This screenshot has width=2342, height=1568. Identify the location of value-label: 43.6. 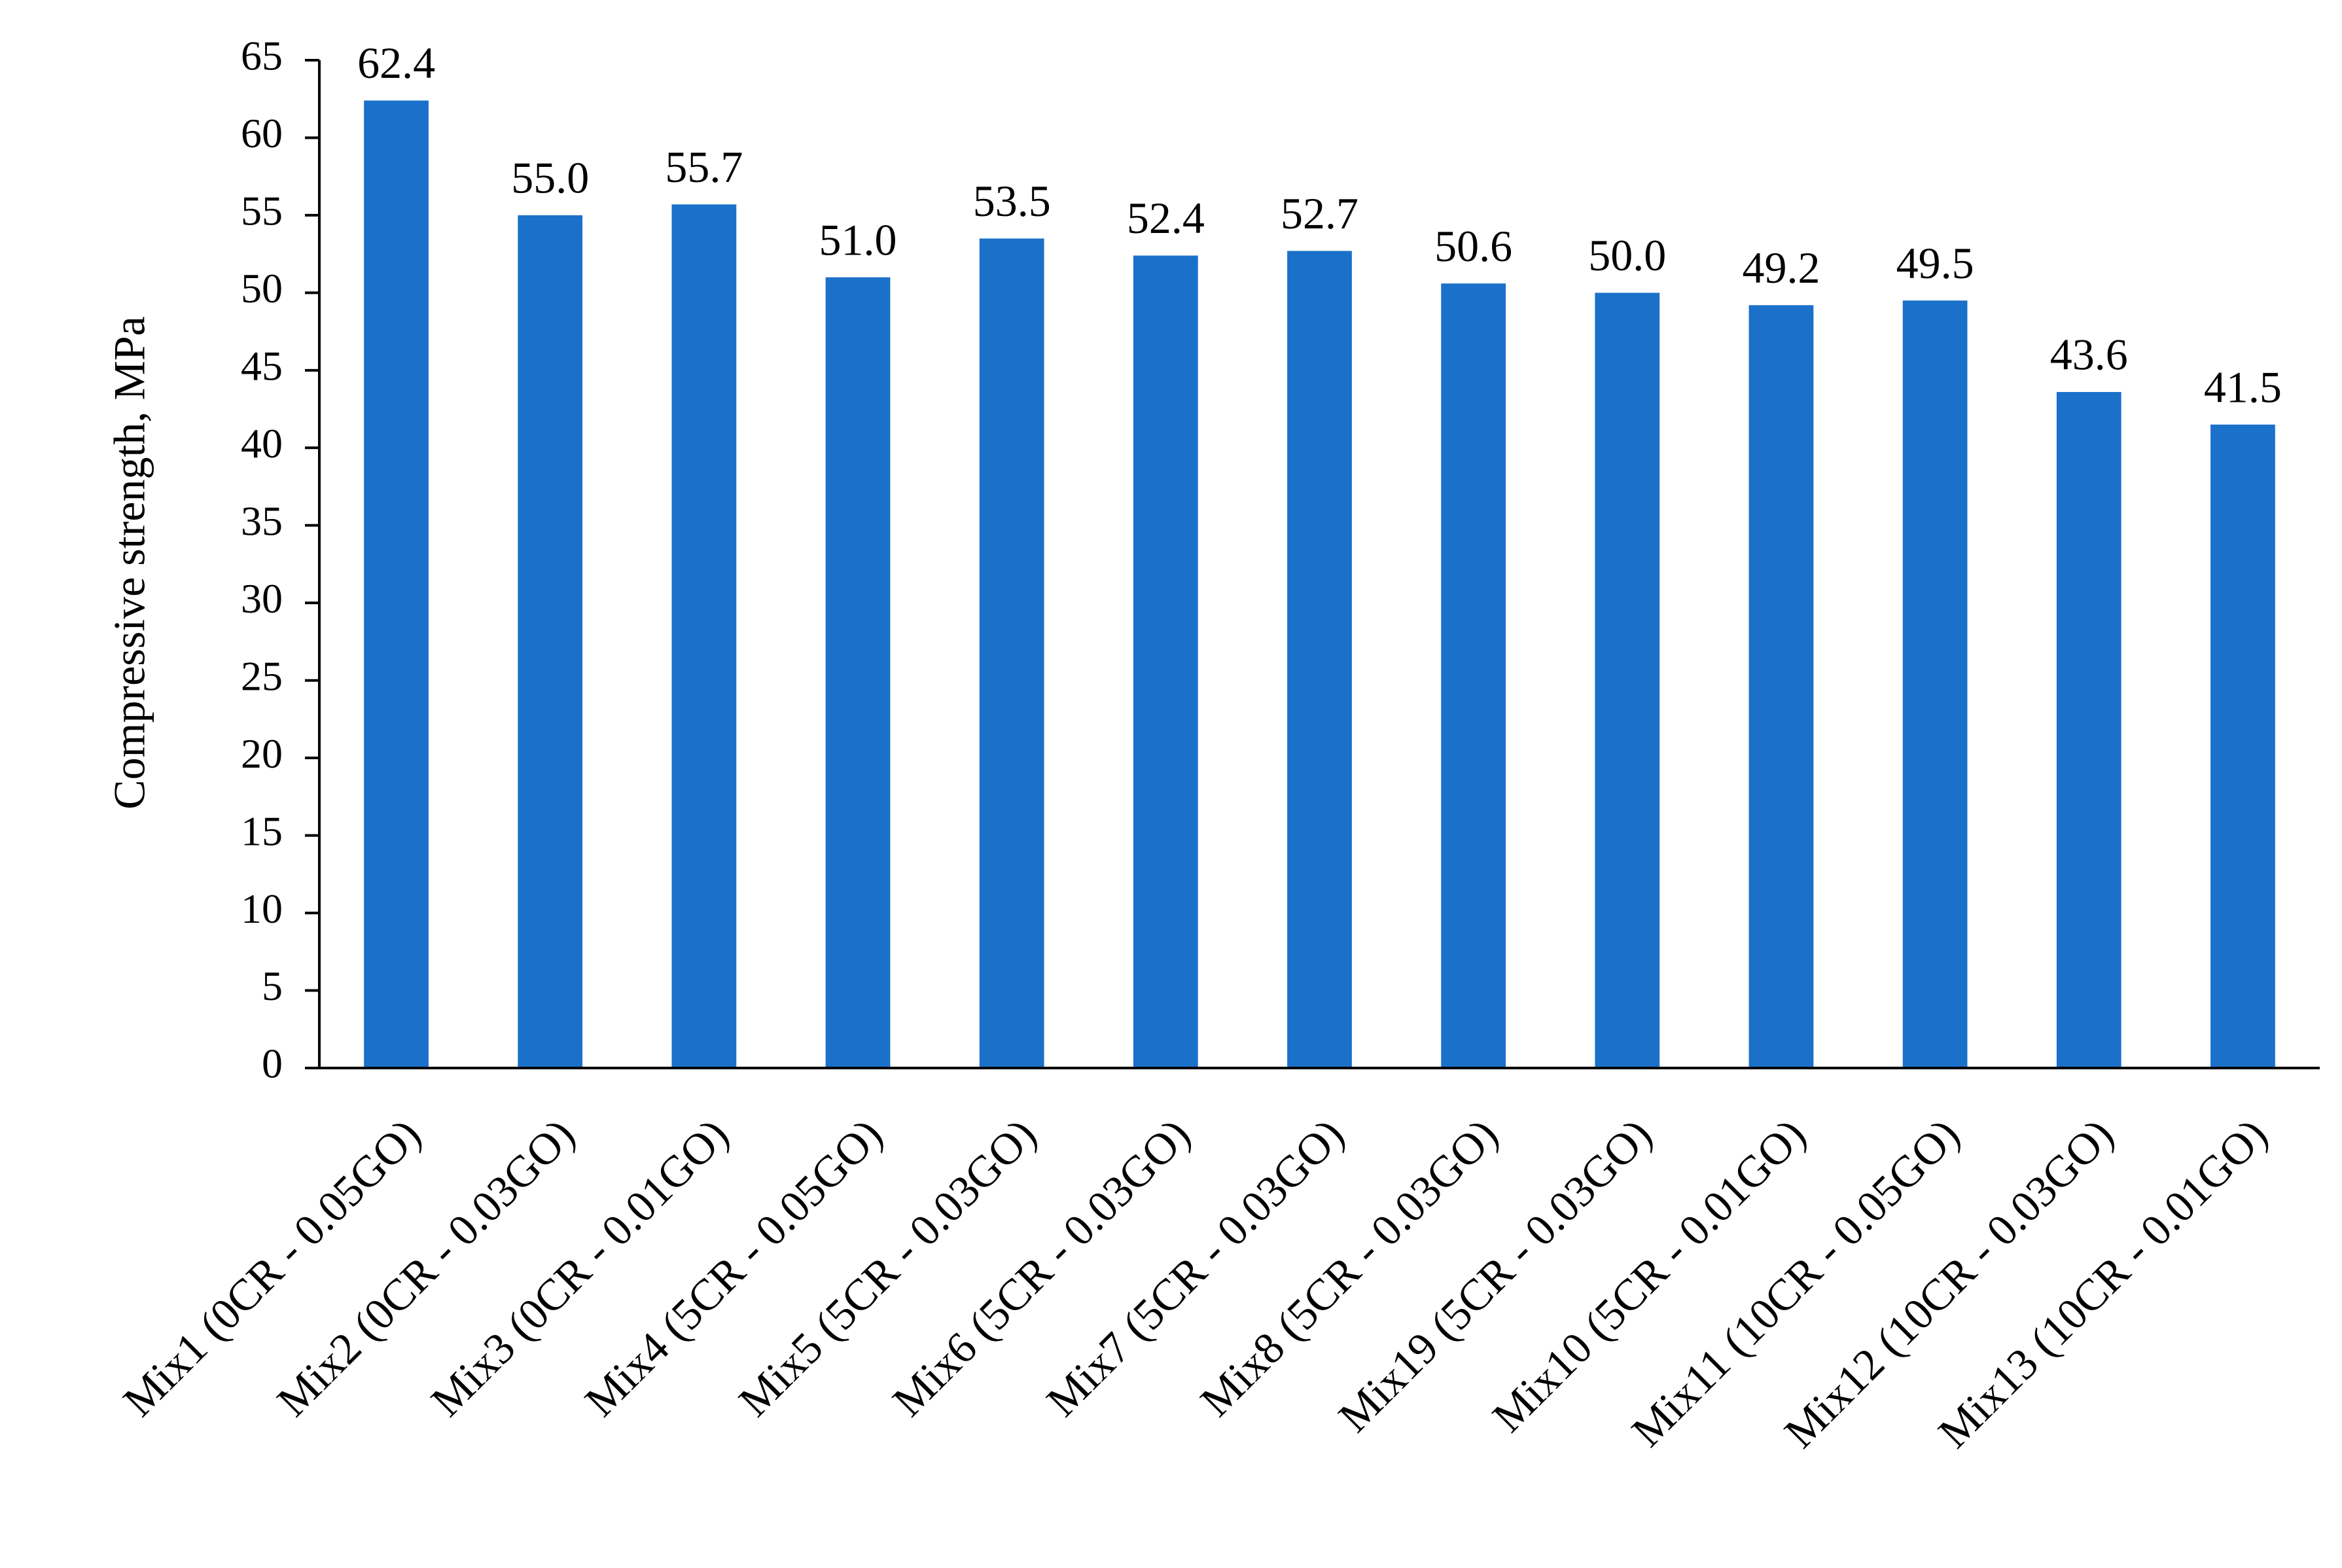
(2089, 355).